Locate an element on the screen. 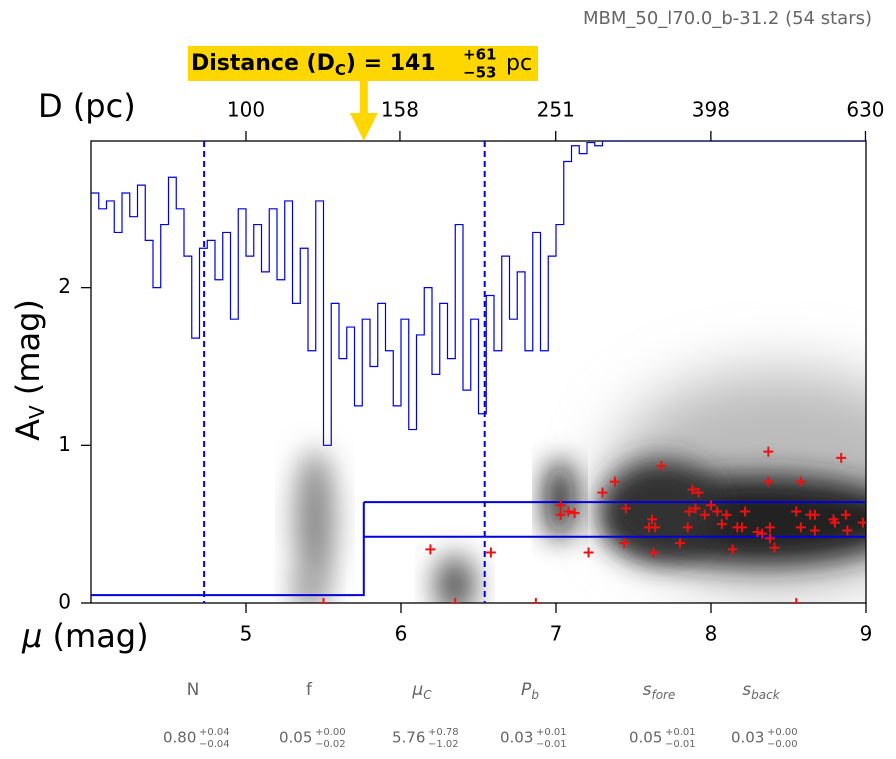  param-name: sfore is located at coordinates (659, 691).